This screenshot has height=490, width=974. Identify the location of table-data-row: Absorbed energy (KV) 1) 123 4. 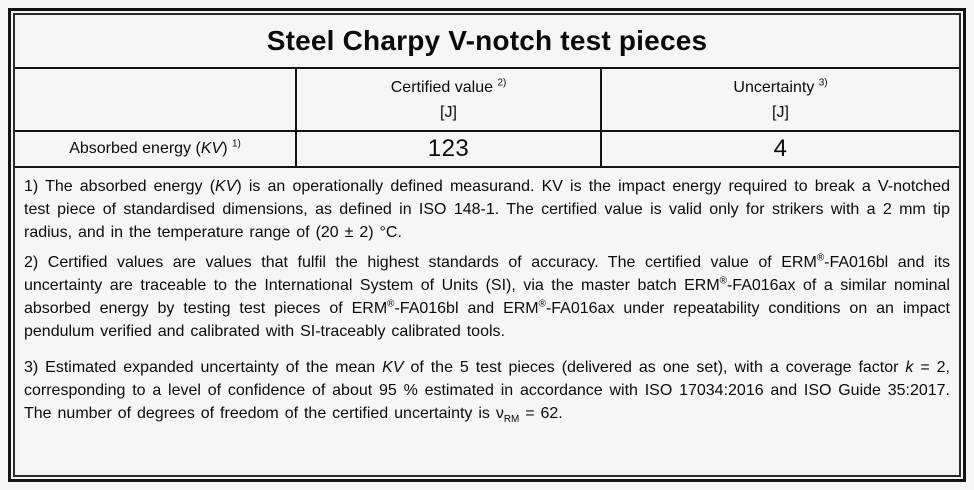
(487, 150).